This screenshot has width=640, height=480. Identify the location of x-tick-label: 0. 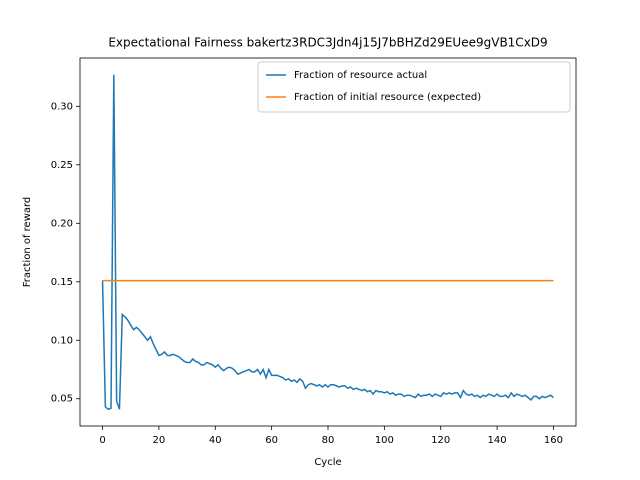
(102, 440).